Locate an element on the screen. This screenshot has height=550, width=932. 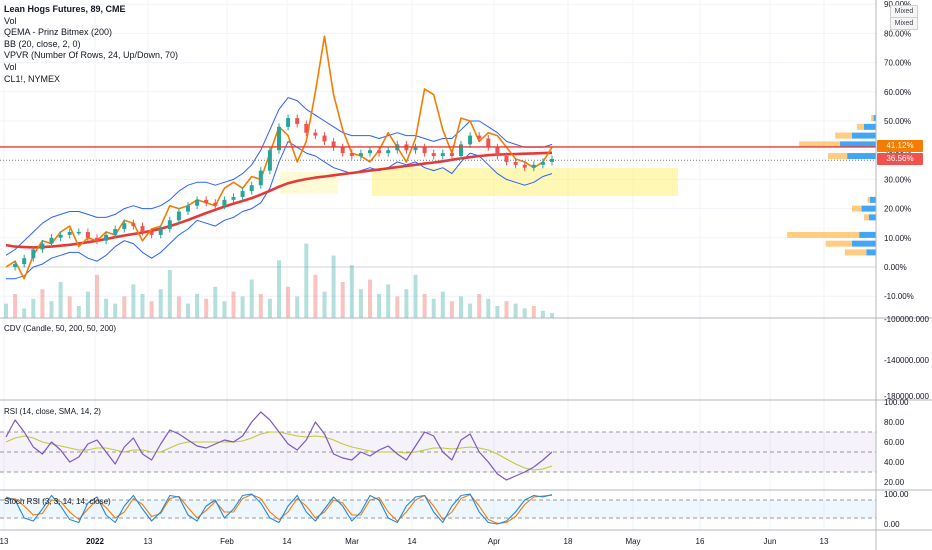
price-tag-hogs-label: 36.56% is located at coordinates (900, 158).